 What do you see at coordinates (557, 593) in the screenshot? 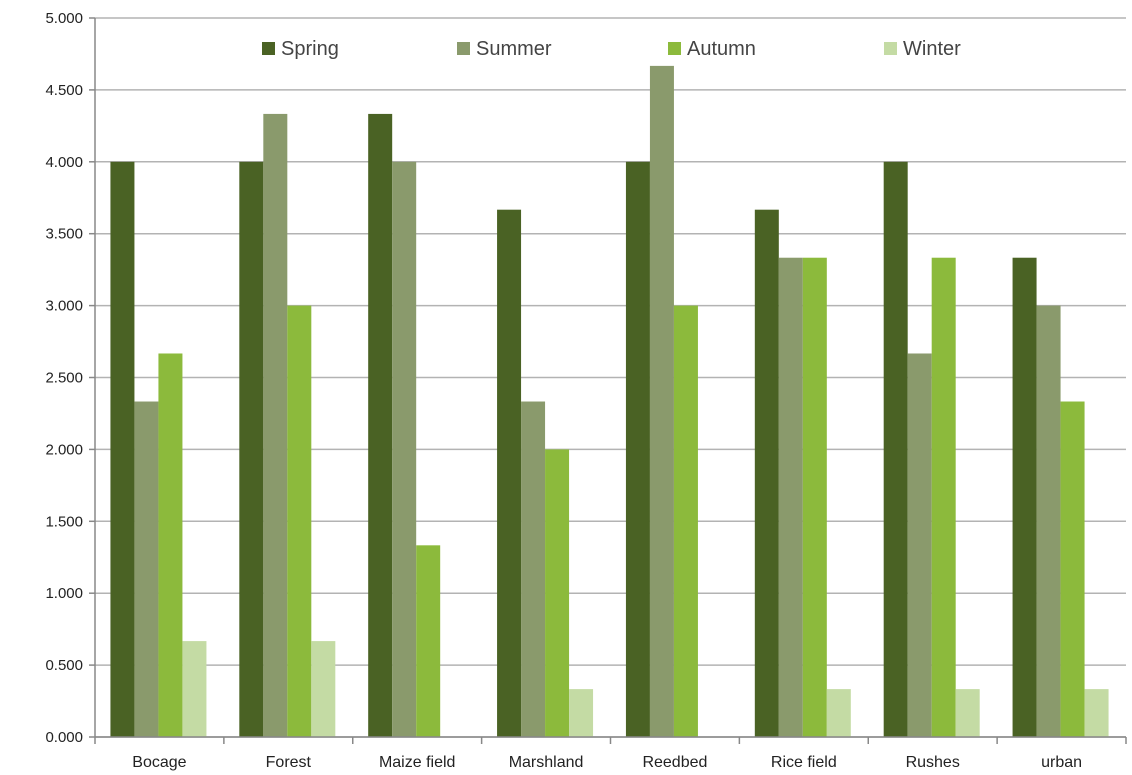
I see `bar-autumn-marshland` at bounding box center [557, 593].